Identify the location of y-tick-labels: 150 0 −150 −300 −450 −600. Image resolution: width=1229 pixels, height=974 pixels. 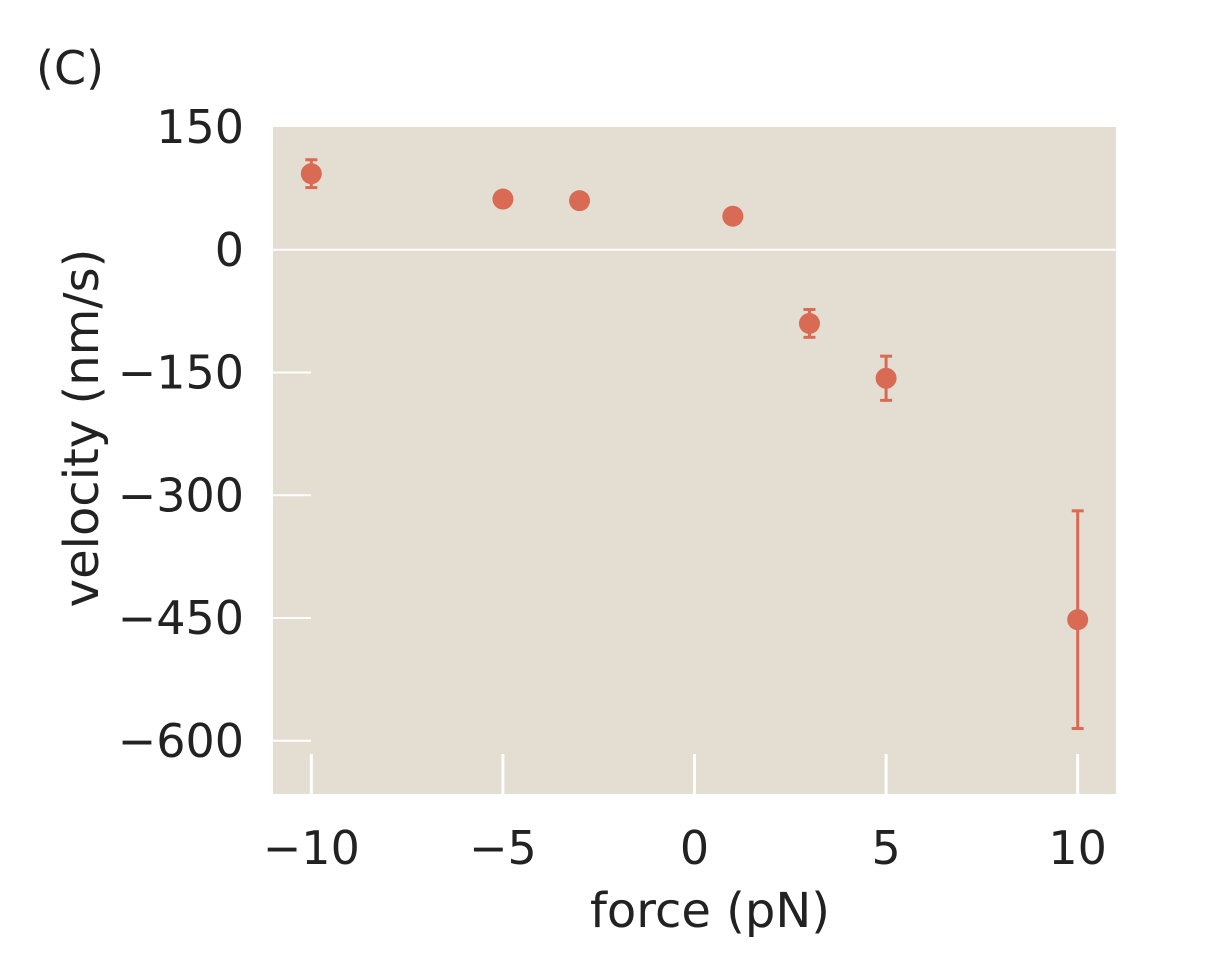
(181, 434).